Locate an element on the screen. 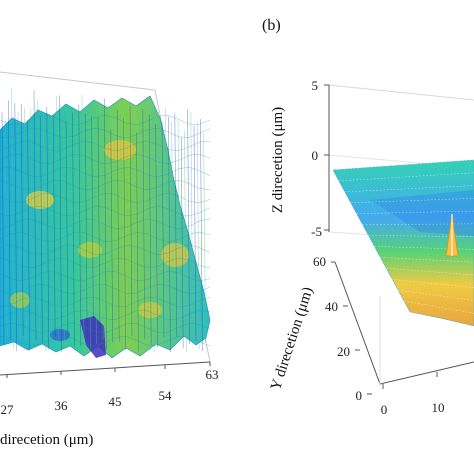  panel-b-surface-shadow is located at coordinates (422, 213).